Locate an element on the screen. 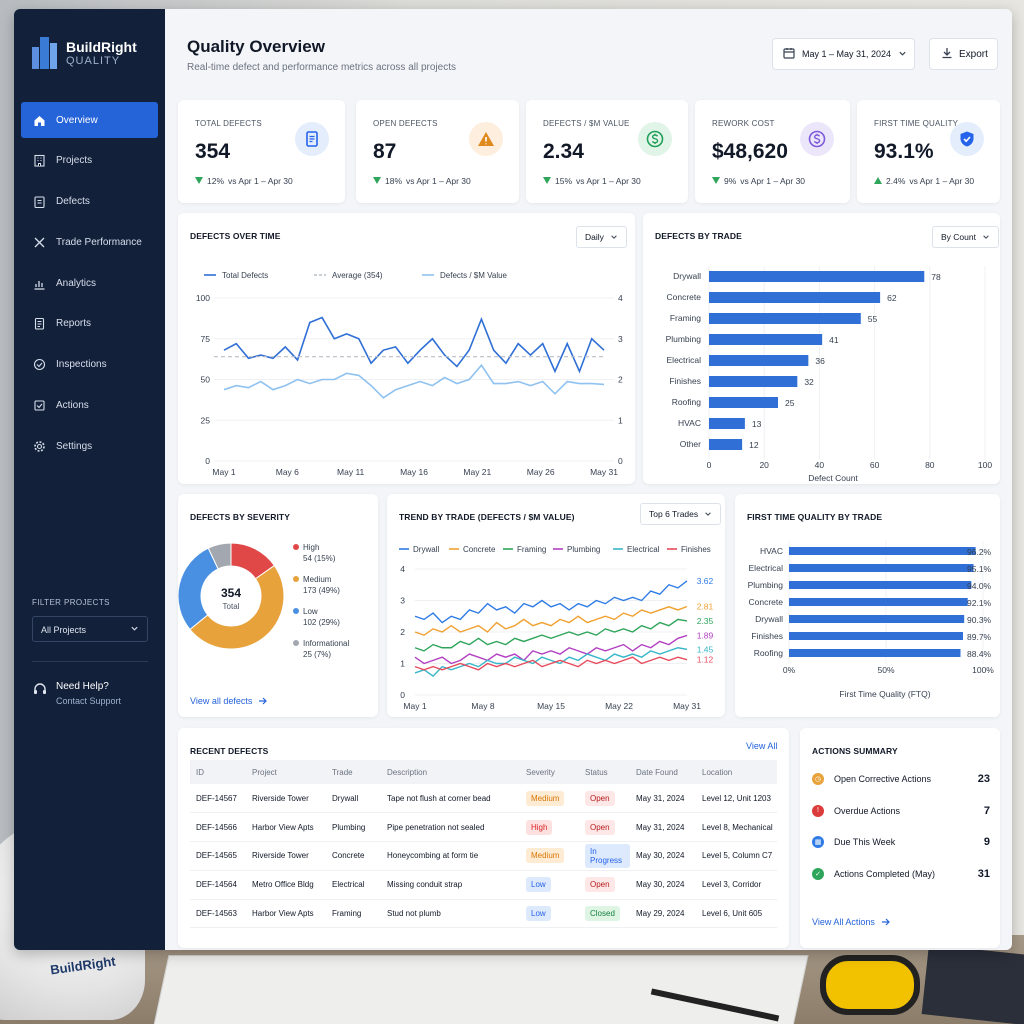 This screenshot has height=1024, width=1024. action-label: Due This Week is located at coordinates (865, 842).